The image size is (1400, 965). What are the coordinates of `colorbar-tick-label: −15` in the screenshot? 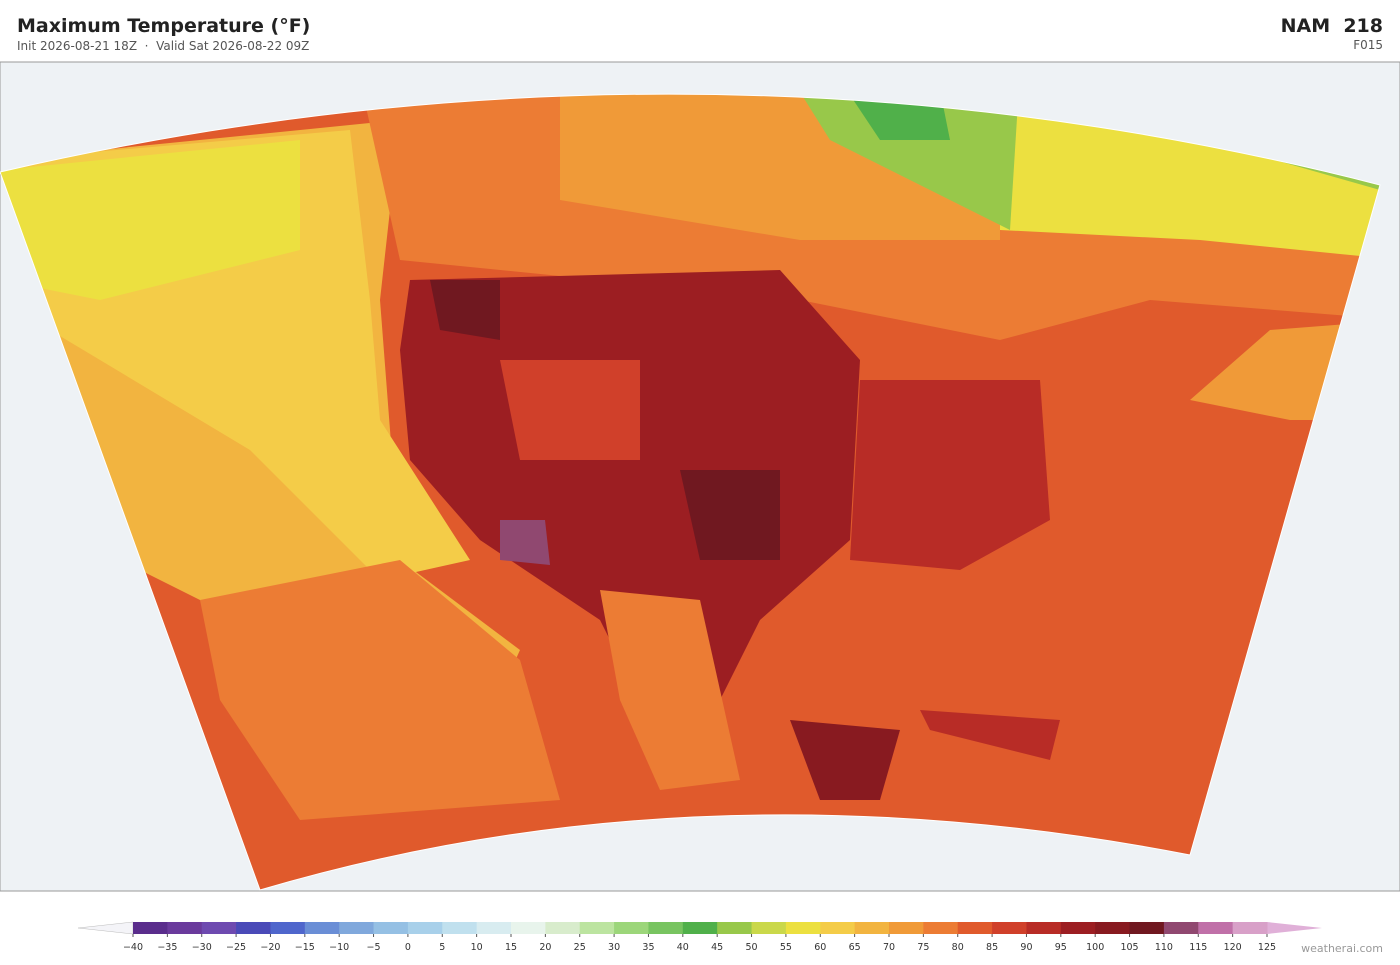 It's located at (305, 947).